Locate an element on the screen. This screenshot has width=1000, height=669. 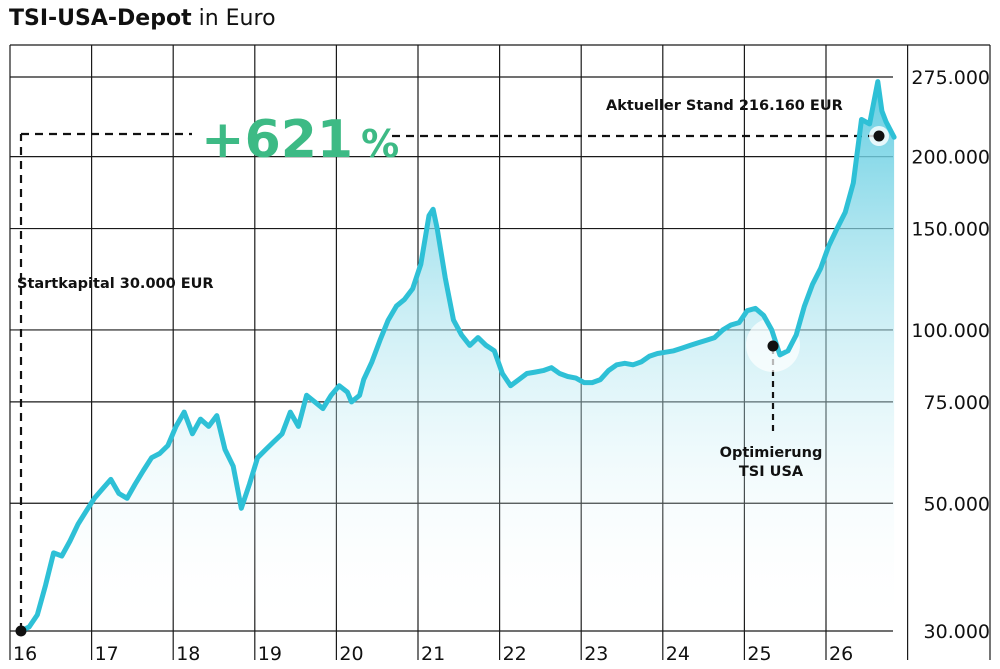
performance-number: +621 is located at coordinates (277, 140).